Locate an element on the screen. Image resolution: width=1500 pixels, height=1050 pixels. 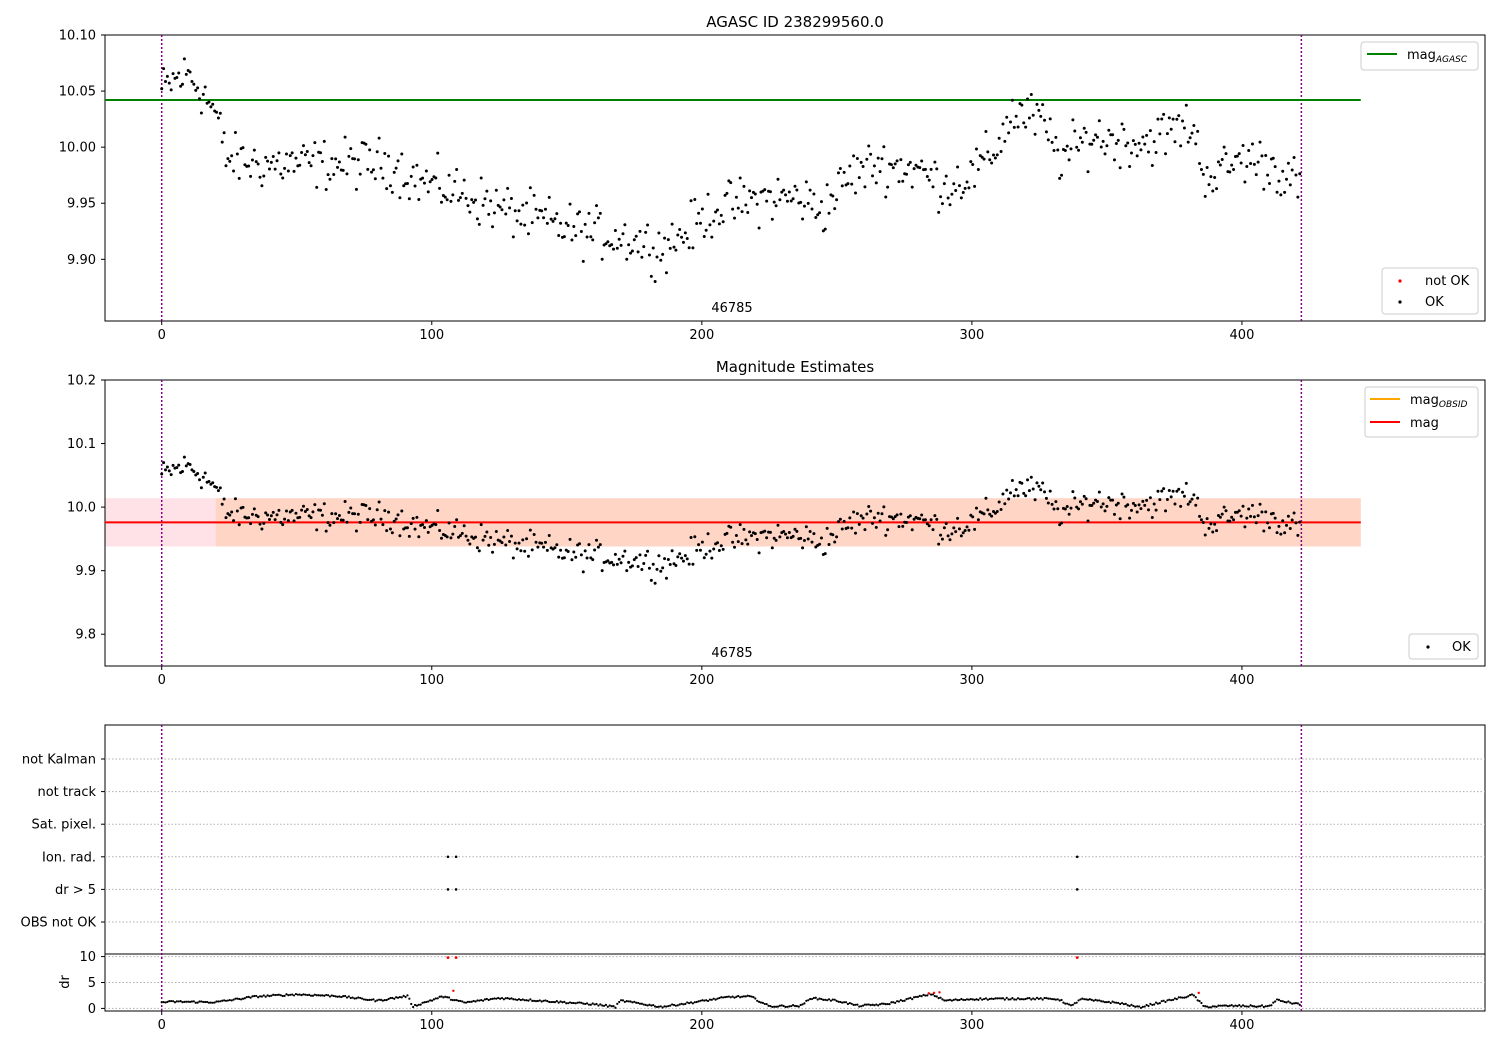
dr-tick-label: 5 is located at coordinates (92, 983).